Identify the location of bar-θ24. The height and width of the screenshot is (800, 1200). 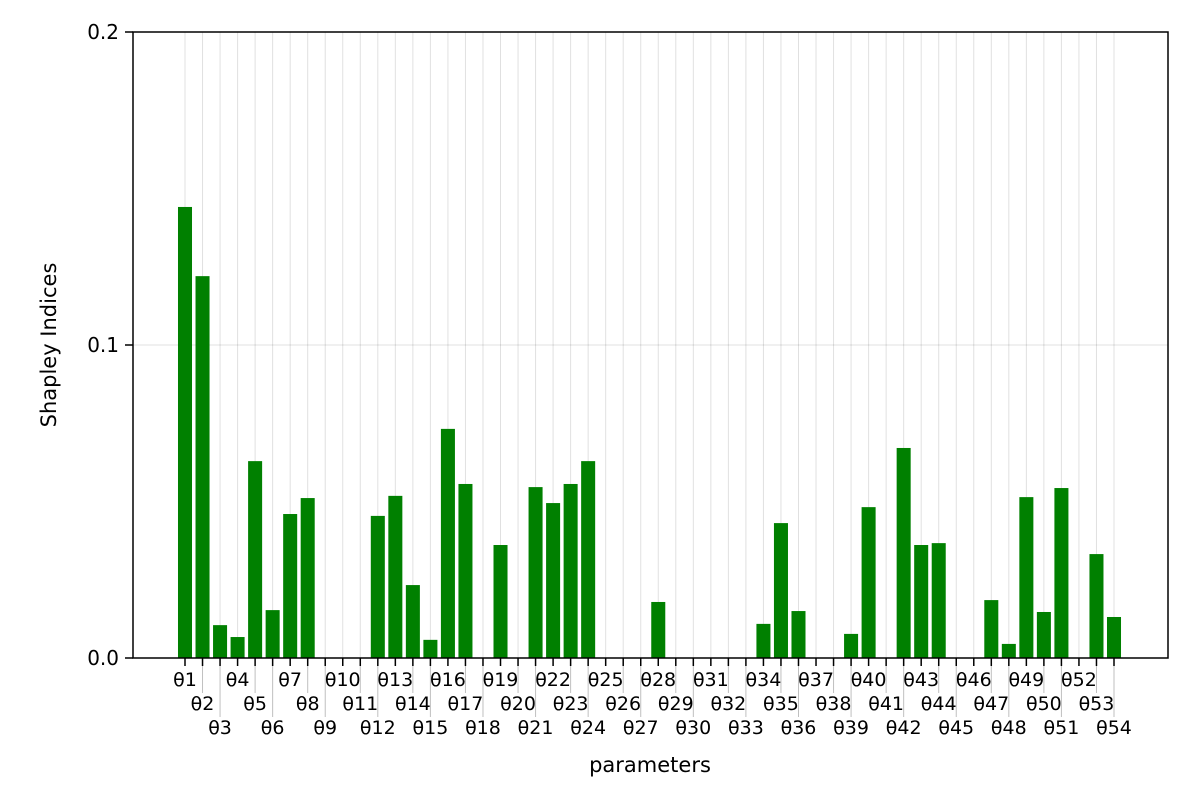
(588, 559).